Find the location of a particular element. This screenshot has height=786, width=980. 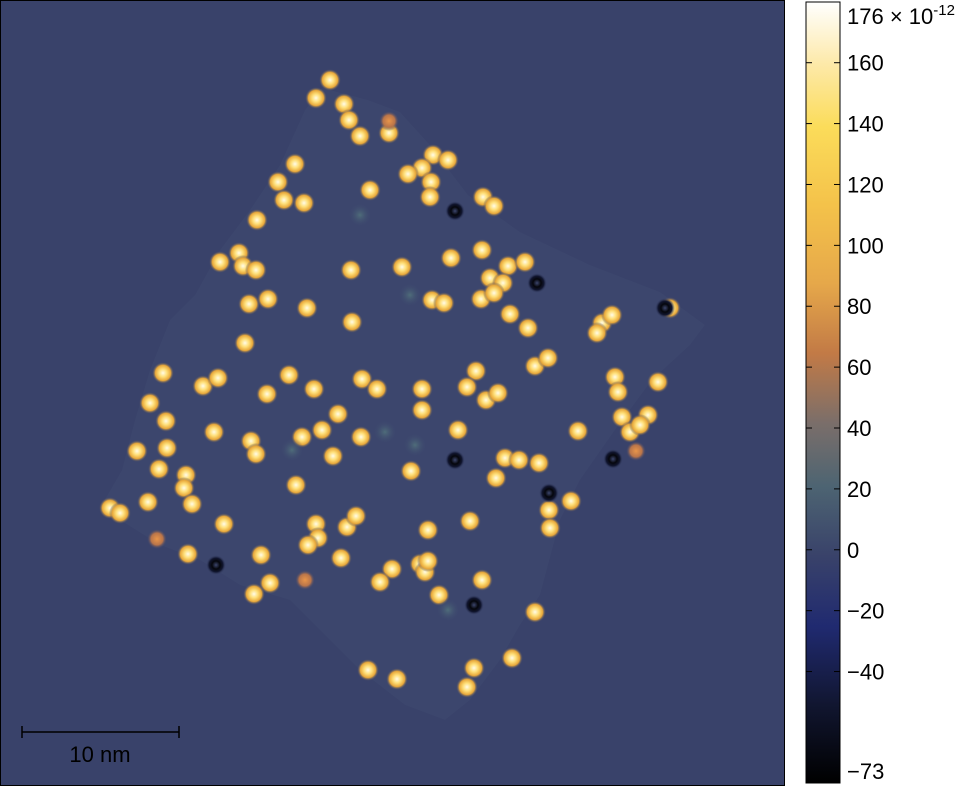

colorbar-max-label: 176 × 10⁻¹² is located at coordinates (901, 15).